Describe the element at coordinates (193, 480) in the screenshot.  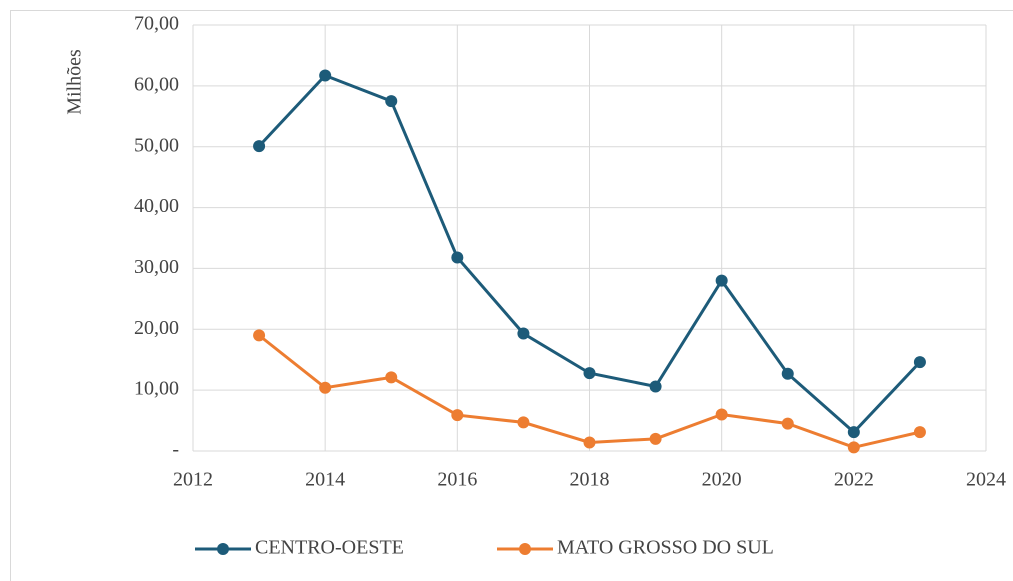
I see `x-tick-label: 2012` at that location.